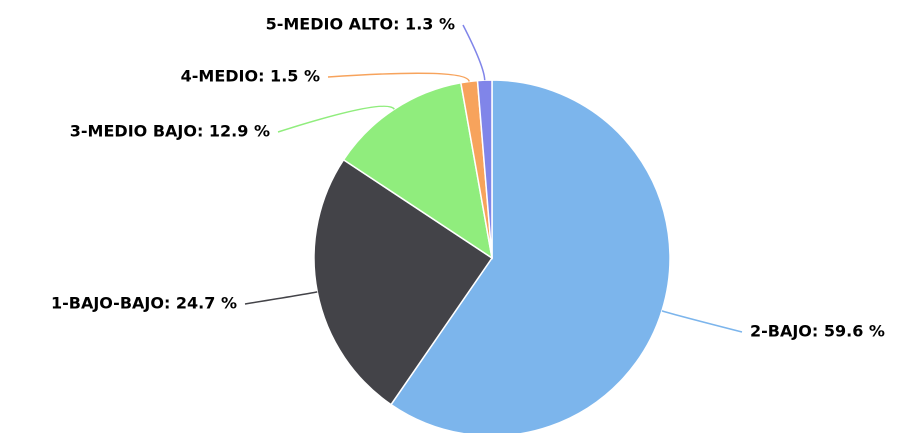 The height and width of the screenshot is (433, 917). Describe the element at coordinates (250, 76) in the screenshot. I see `data-label: 4-MEDIO: 1.5 %` at that location.